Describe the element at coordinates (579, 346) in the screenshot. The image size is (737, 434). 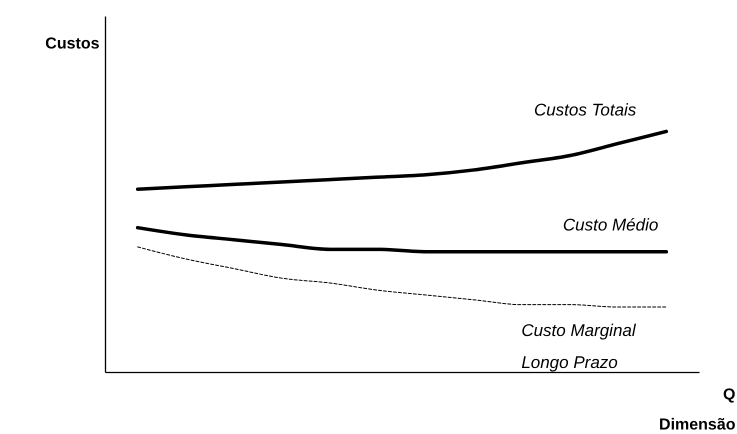
I see `series-label: Custo Marginal Longo Prazo` at that location.